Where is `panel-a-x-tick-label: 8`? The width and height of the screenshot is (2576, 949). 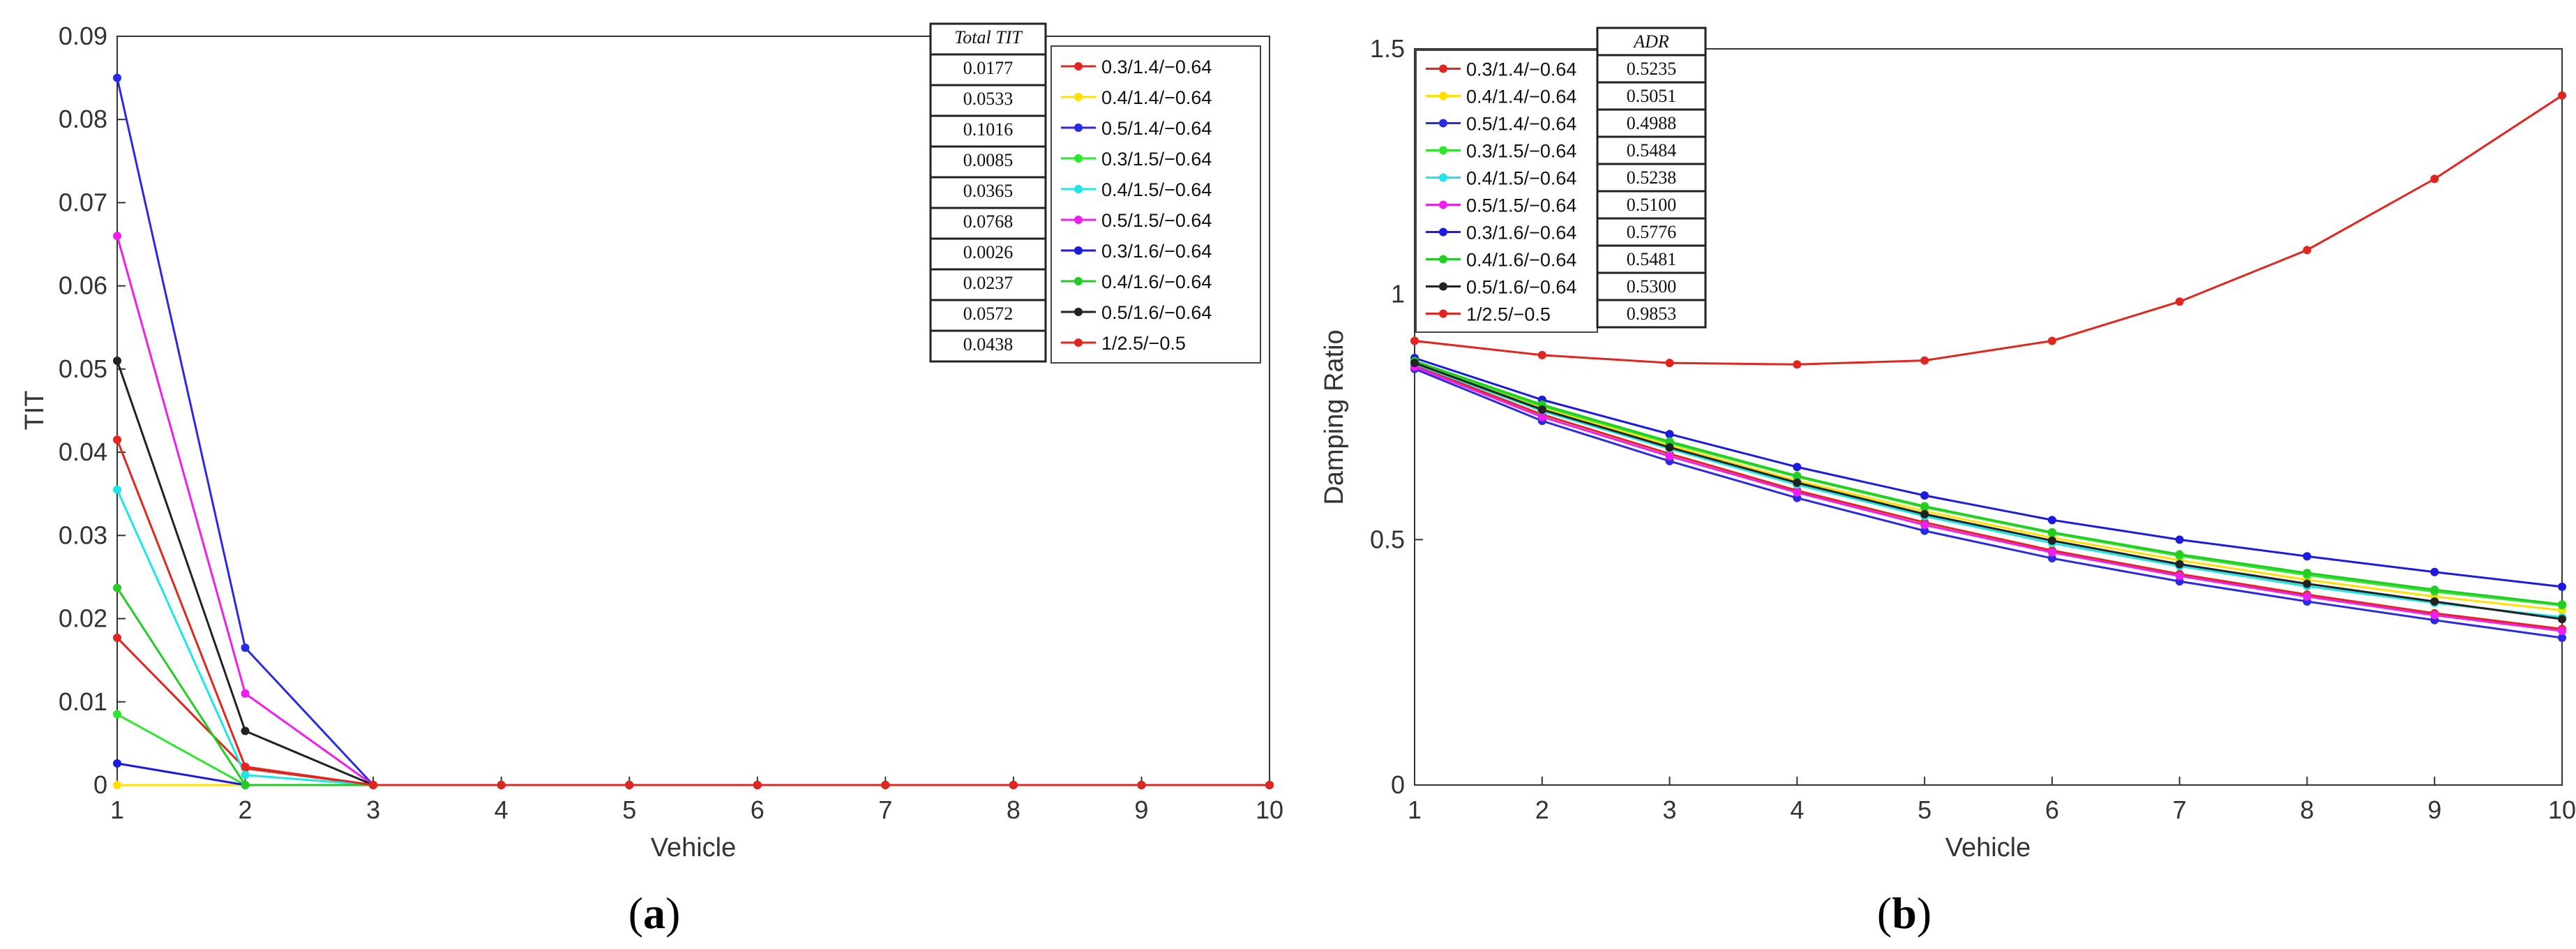
panel-a-x-tick-label: 8 is located at coordinates (1013, 809).